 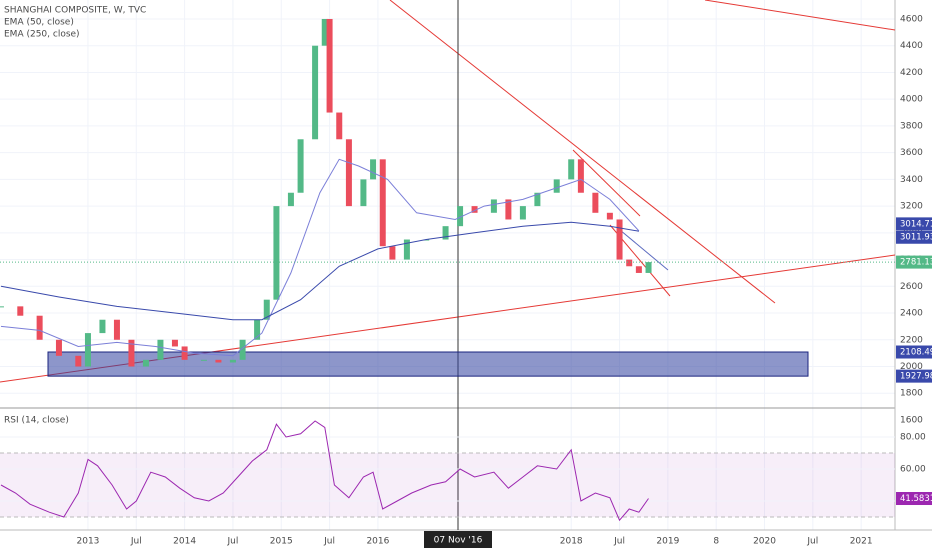 I want to click on x-tick-label: 2018, so click(x=571, y=542).